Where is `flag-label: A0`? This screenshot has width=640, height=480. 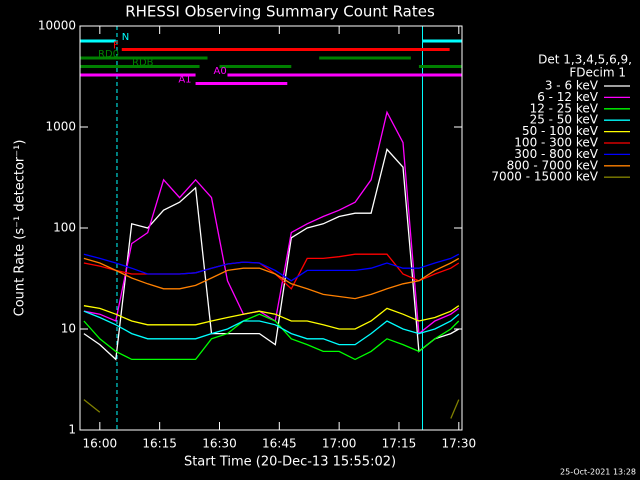
flag-label: A0 is located at coordinates (220, 71).